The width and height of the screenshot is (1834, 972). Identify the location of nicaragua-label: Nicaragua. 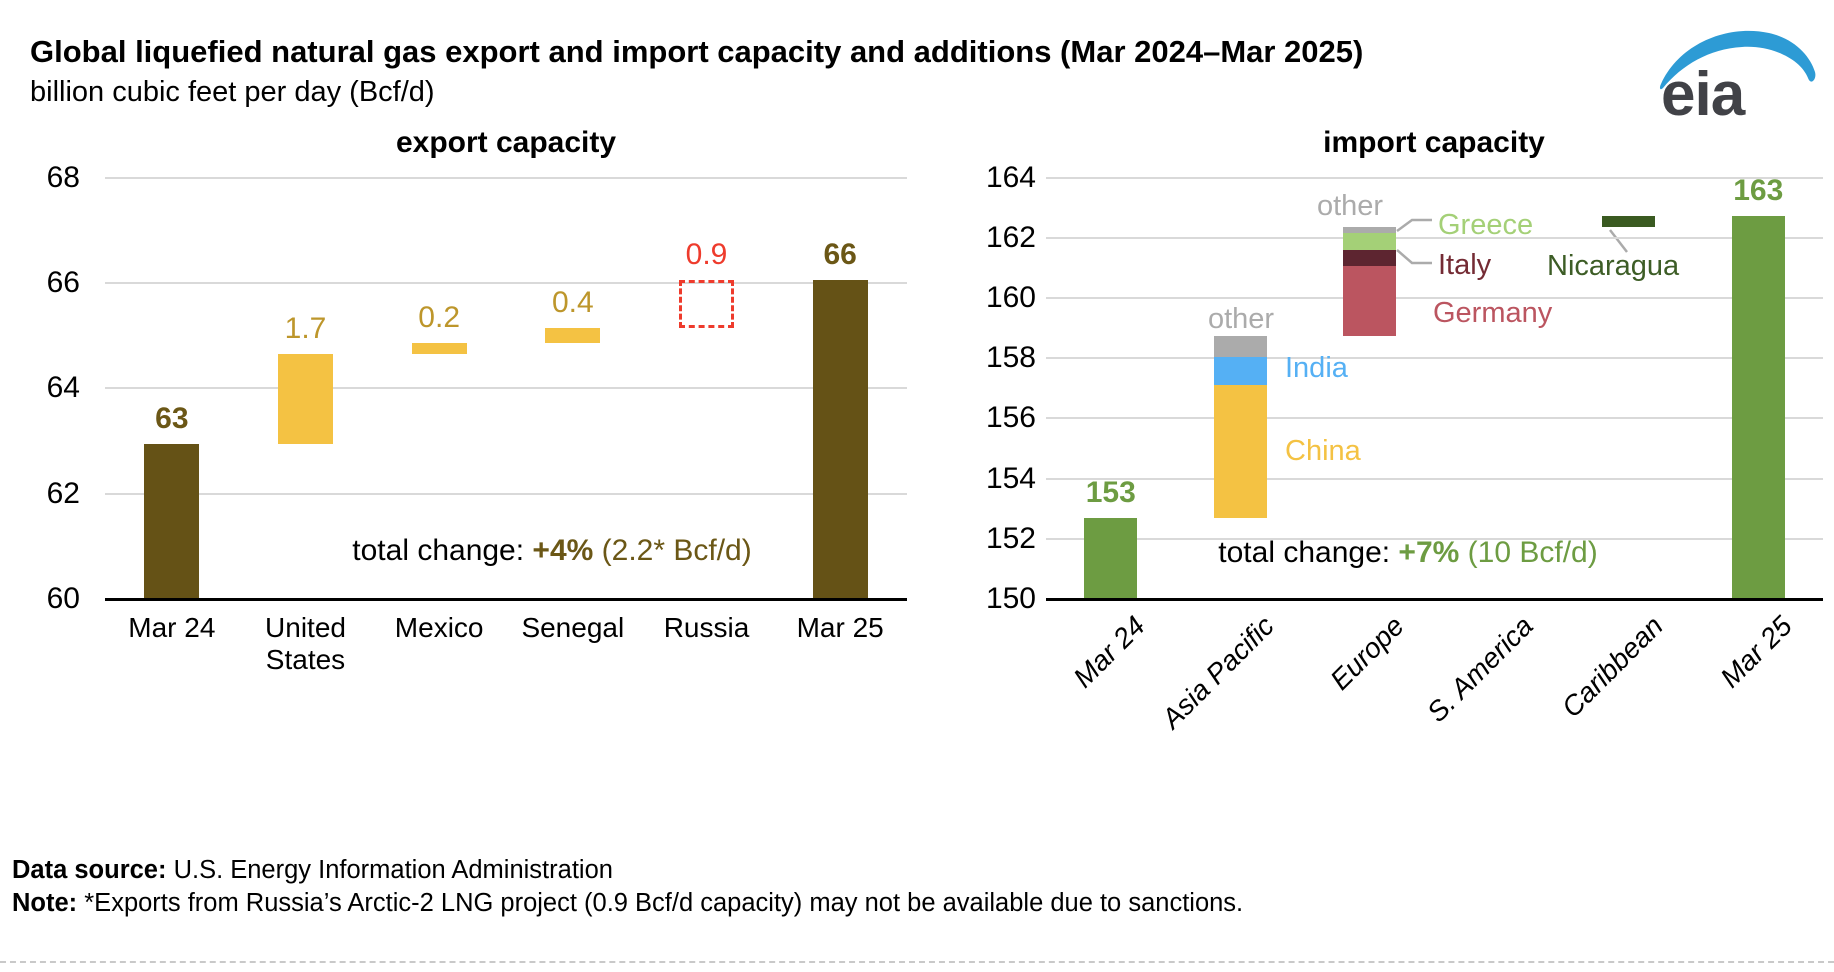
(1613, 266).